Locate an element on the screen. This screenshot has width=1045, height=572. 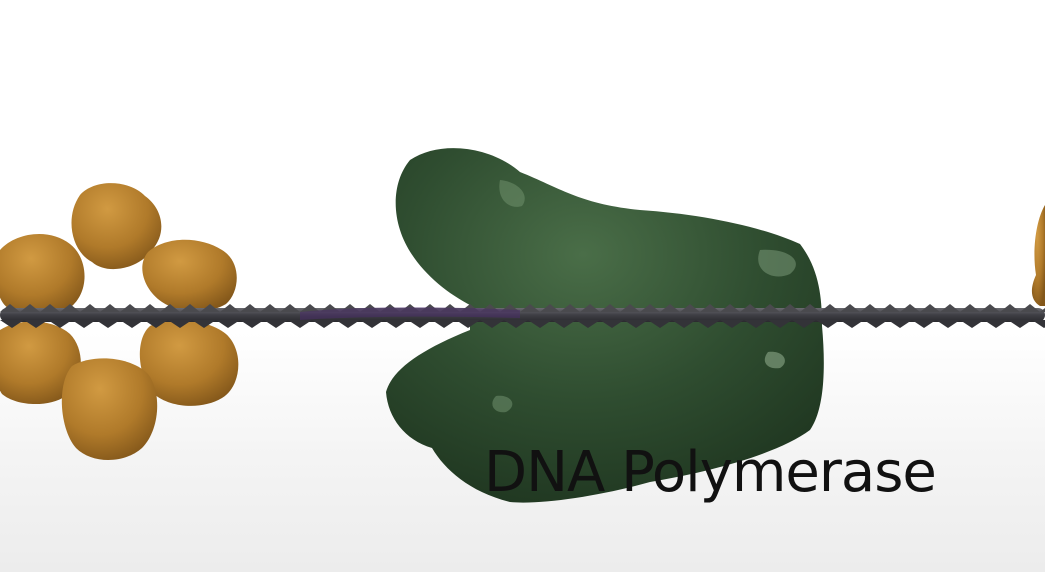
dna-helix-bumps-lower is located at coordinates (522, 324).